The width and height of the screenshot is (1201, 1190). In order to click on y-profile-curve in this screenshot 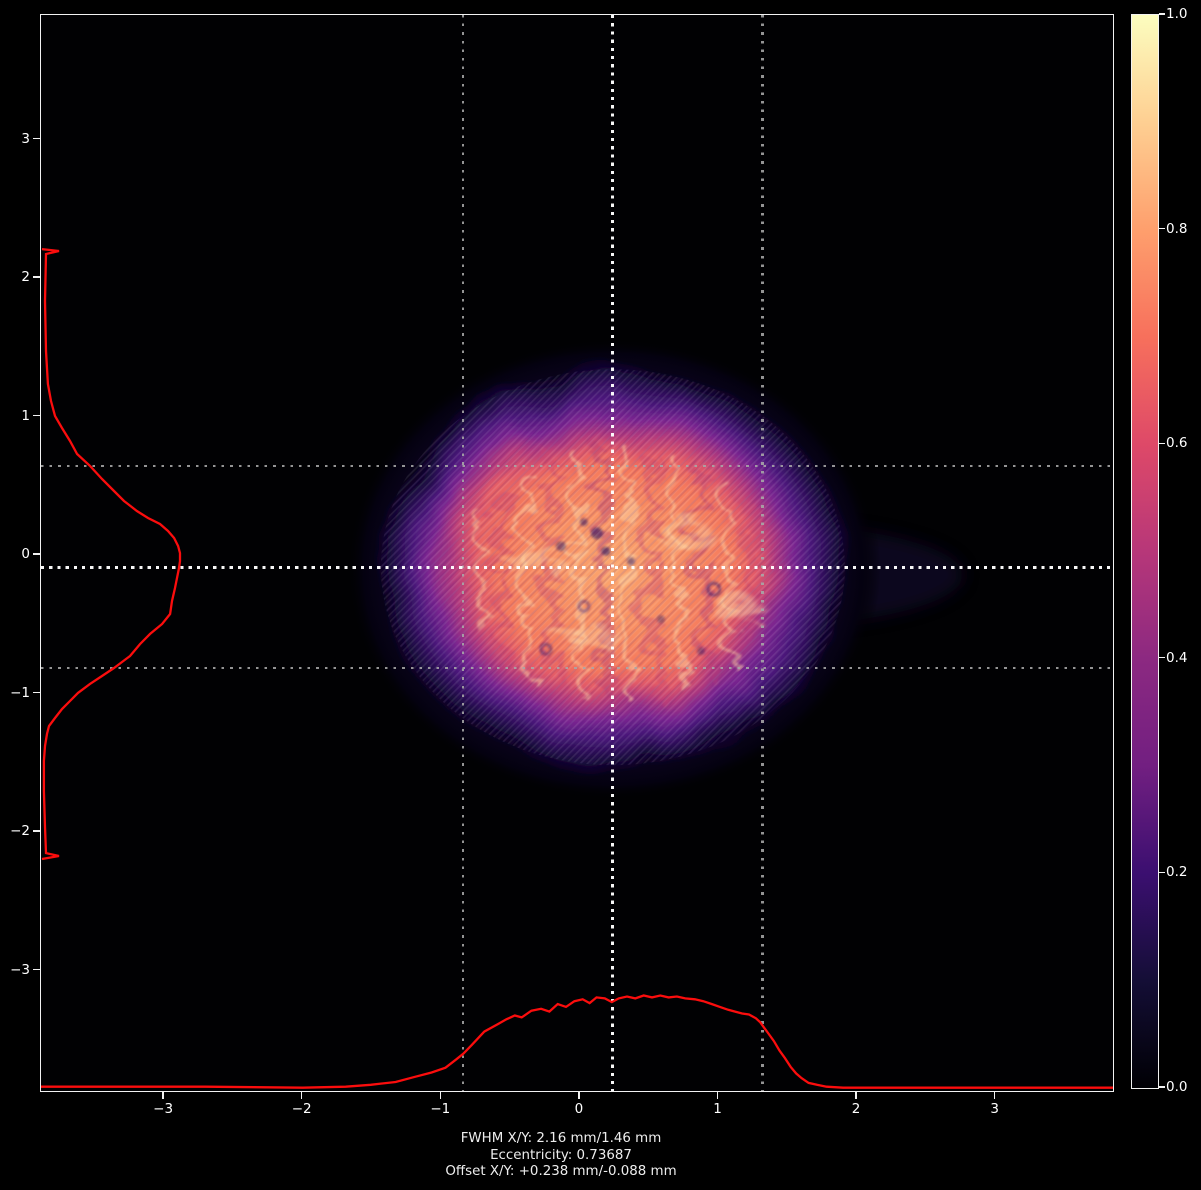, I will do `click(111, 554)`.